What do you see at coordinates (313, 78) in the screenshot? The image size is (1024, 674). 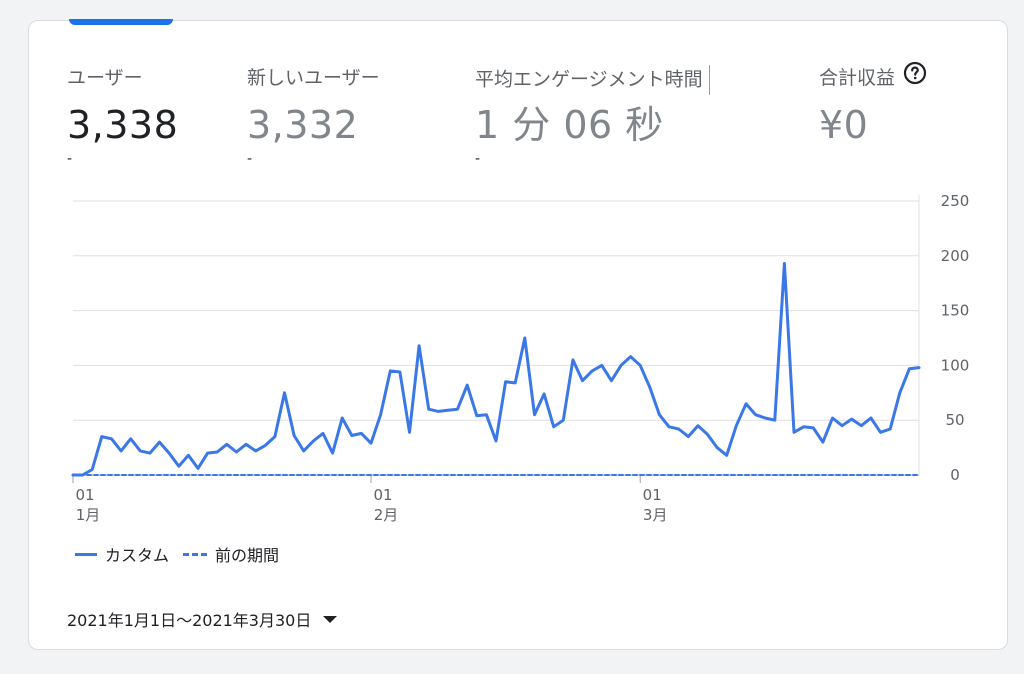 I see `metric-new-users-label: 新しいユーザー` at bounding box center [313, 78].